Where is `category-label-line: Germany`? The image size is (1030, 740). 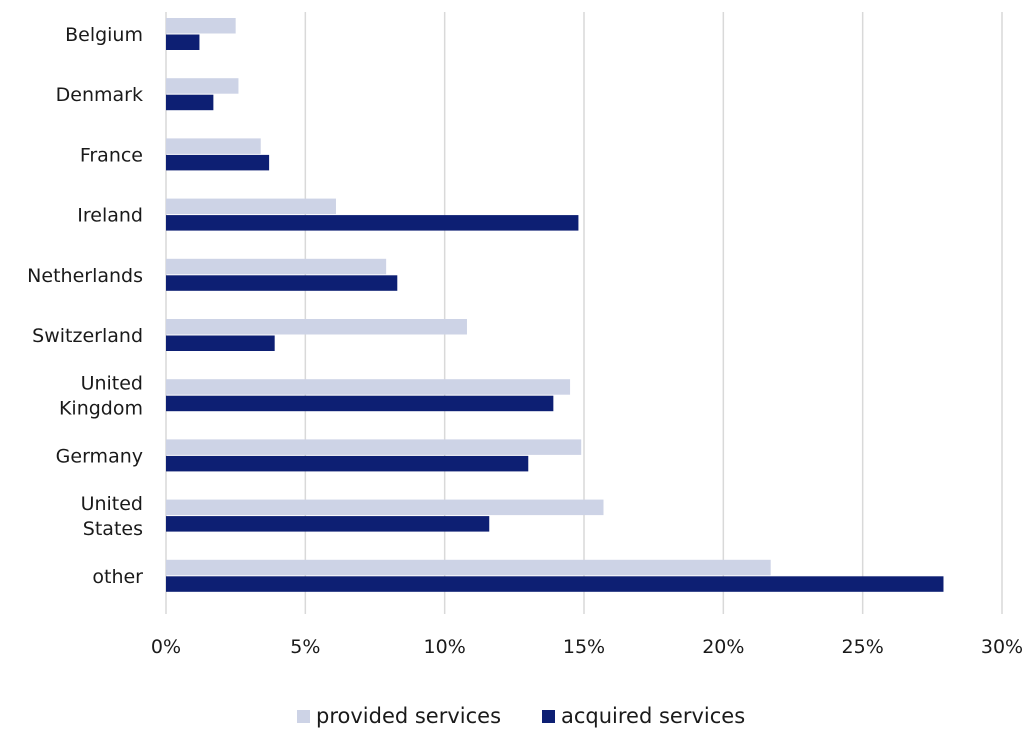 category-label-line: Germany is located at coordinates (99, 456).